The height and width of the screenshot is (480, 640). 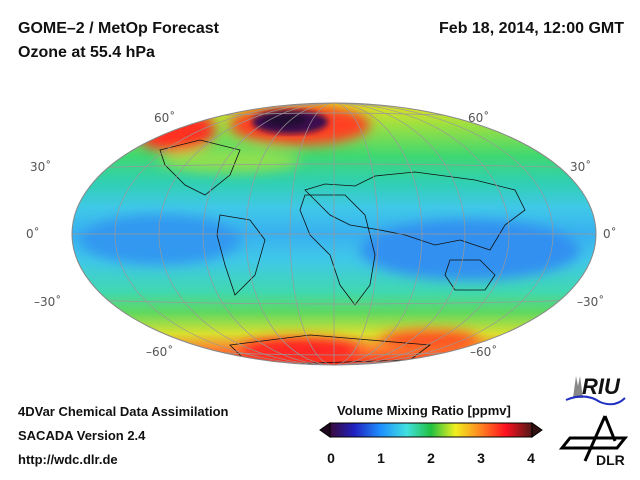 I want to click on lat-label-left-minus60: –60˚, so click(x=160, y=352).